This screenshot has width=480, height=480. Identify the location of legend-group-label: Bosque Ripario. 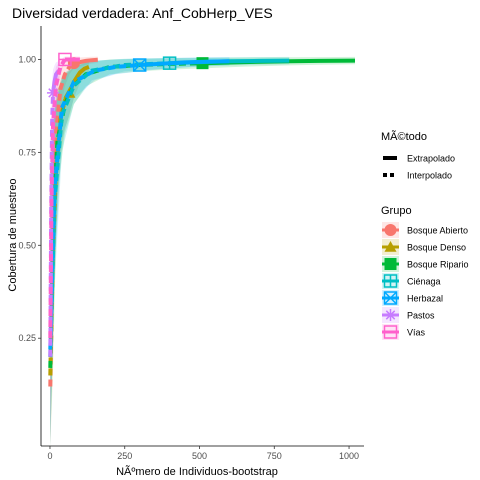
(438, 265).